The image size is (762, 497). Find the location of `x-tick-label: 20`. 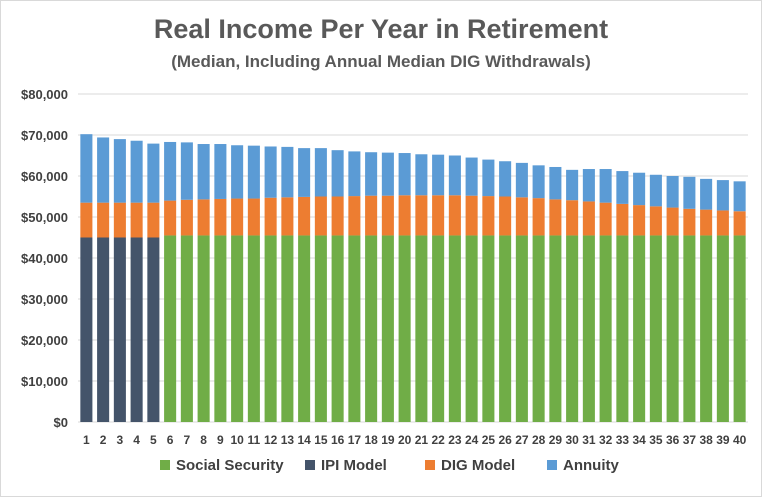

x-tick-label: 20 is located at coordinates (405, 440).